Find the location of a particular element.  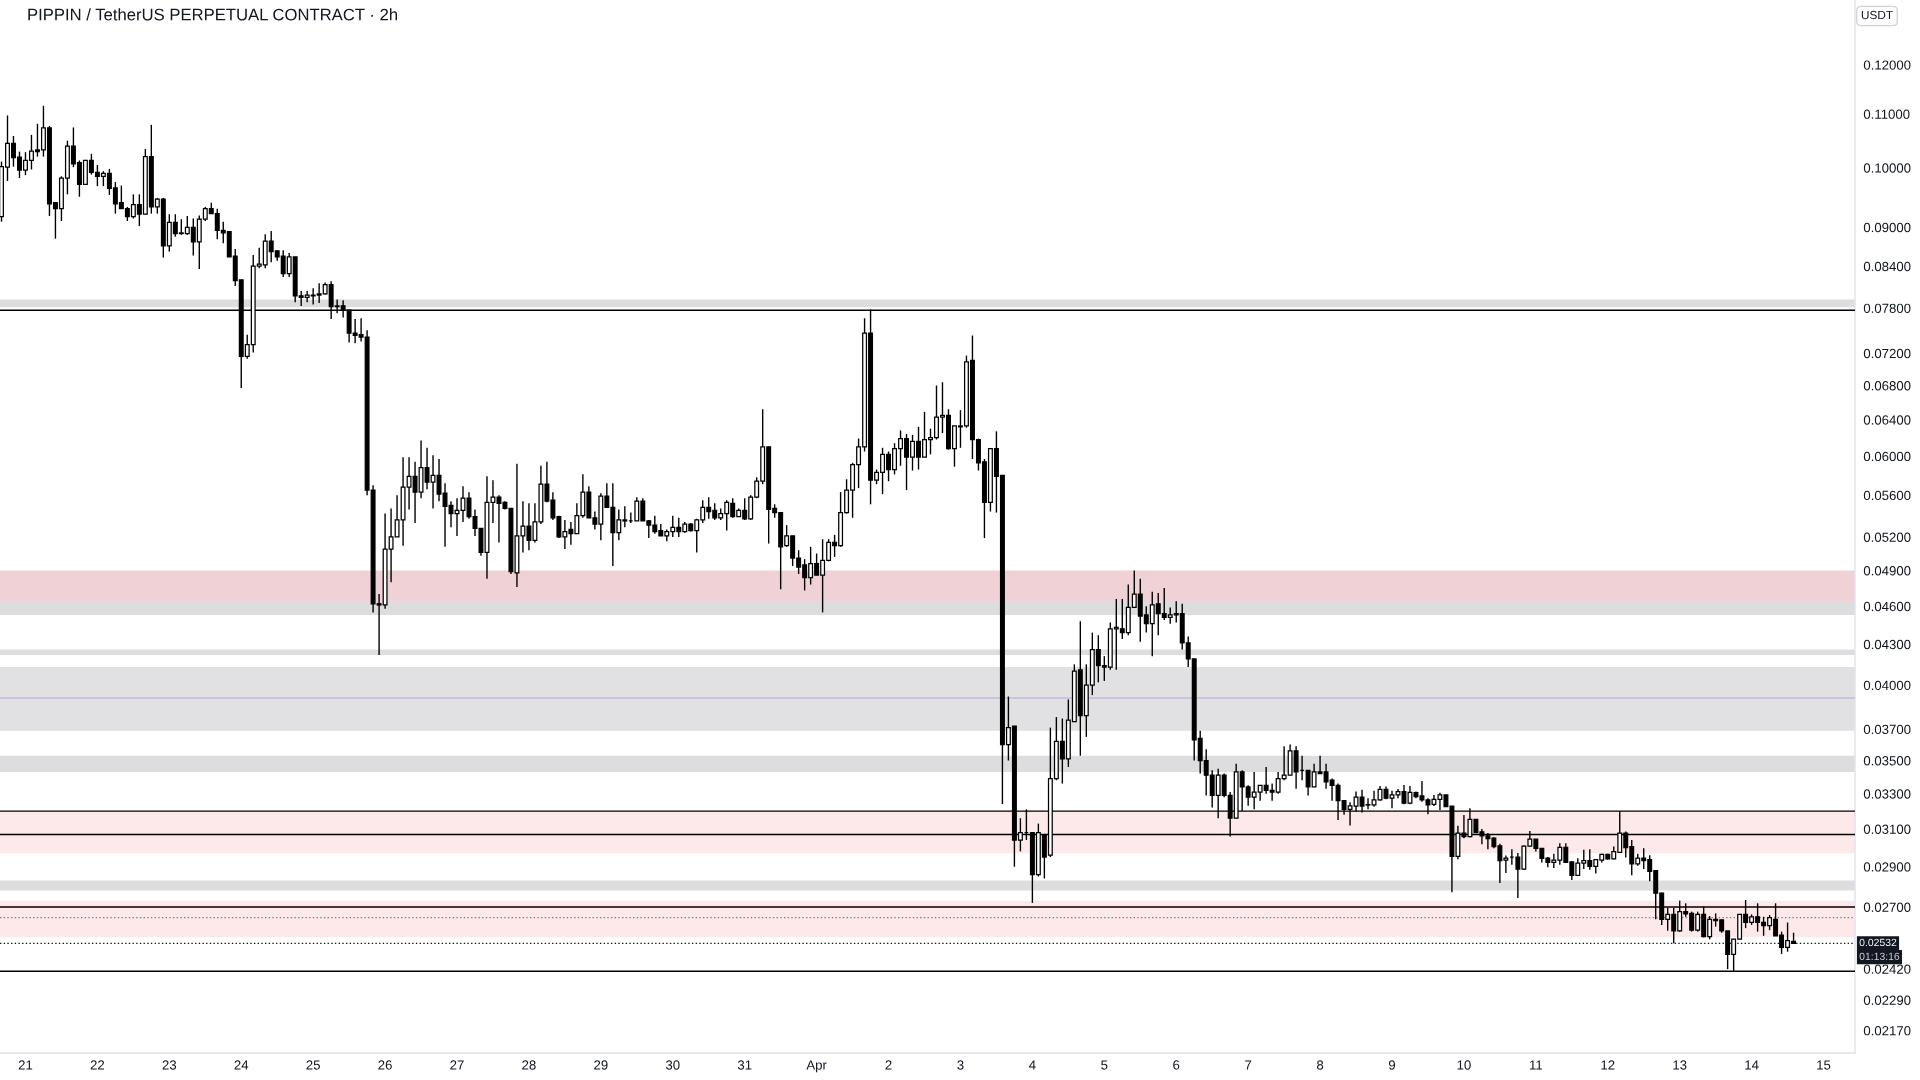

ref-line-label: 0.02532 is located at coordinates (1878, 942).